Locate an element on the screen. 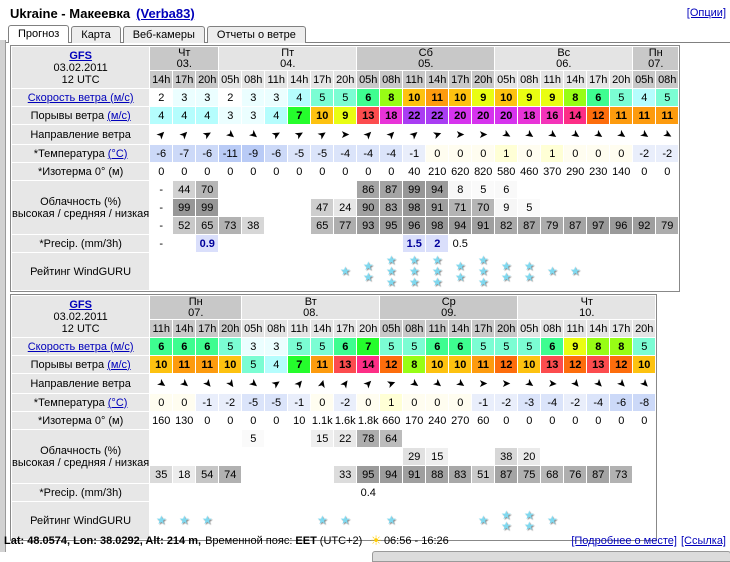 The image size is (730, 562). row-label-temperature: *Температура (°C) is located at coordinates (81, 402).